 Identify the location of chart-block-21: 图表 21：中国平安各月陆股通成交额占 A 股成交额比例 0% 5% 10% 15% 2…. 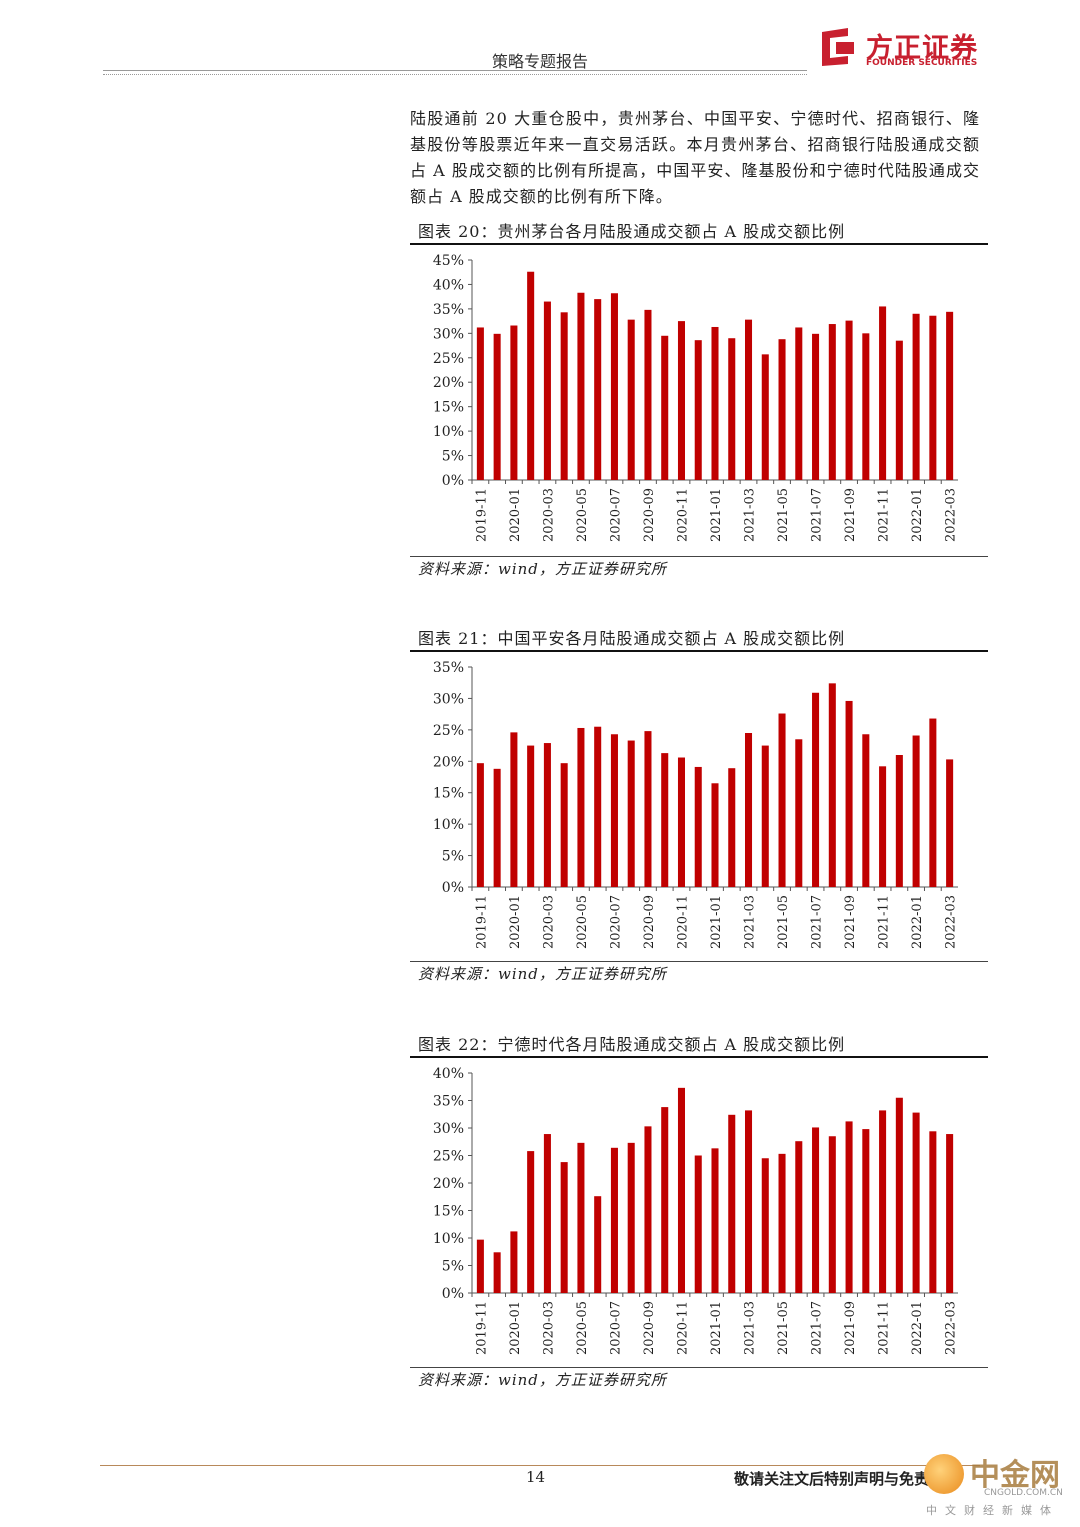
(699, 806).